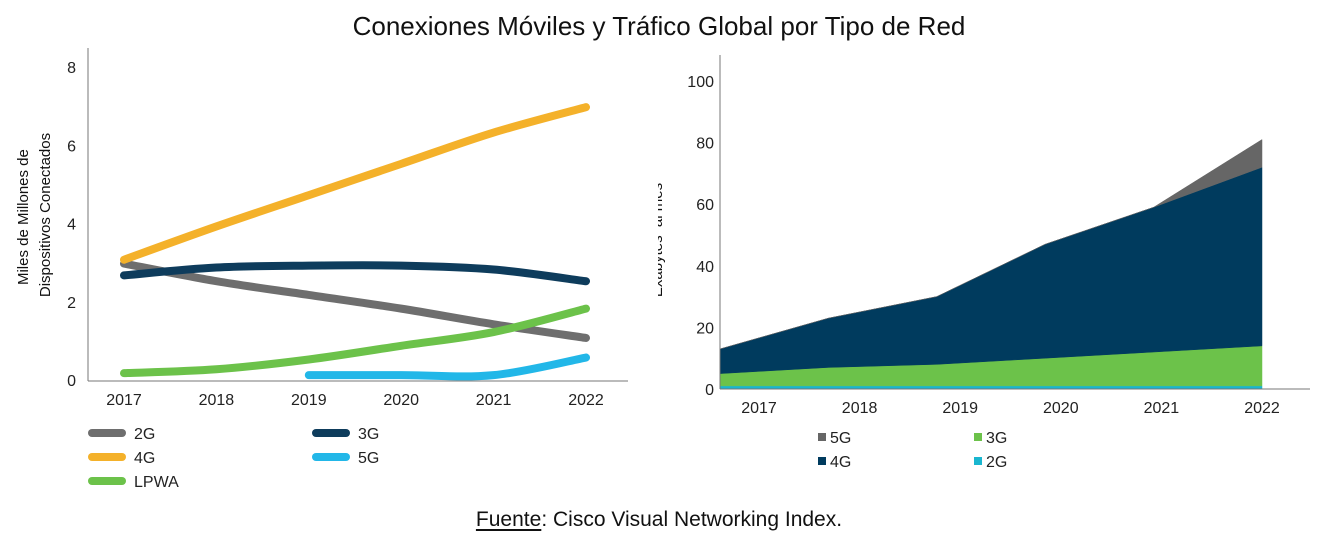  What do you see at coordinates (71, 68) in the screenshot?
I see `left-y-tick-label: 8` at bounding box center [71, 68].